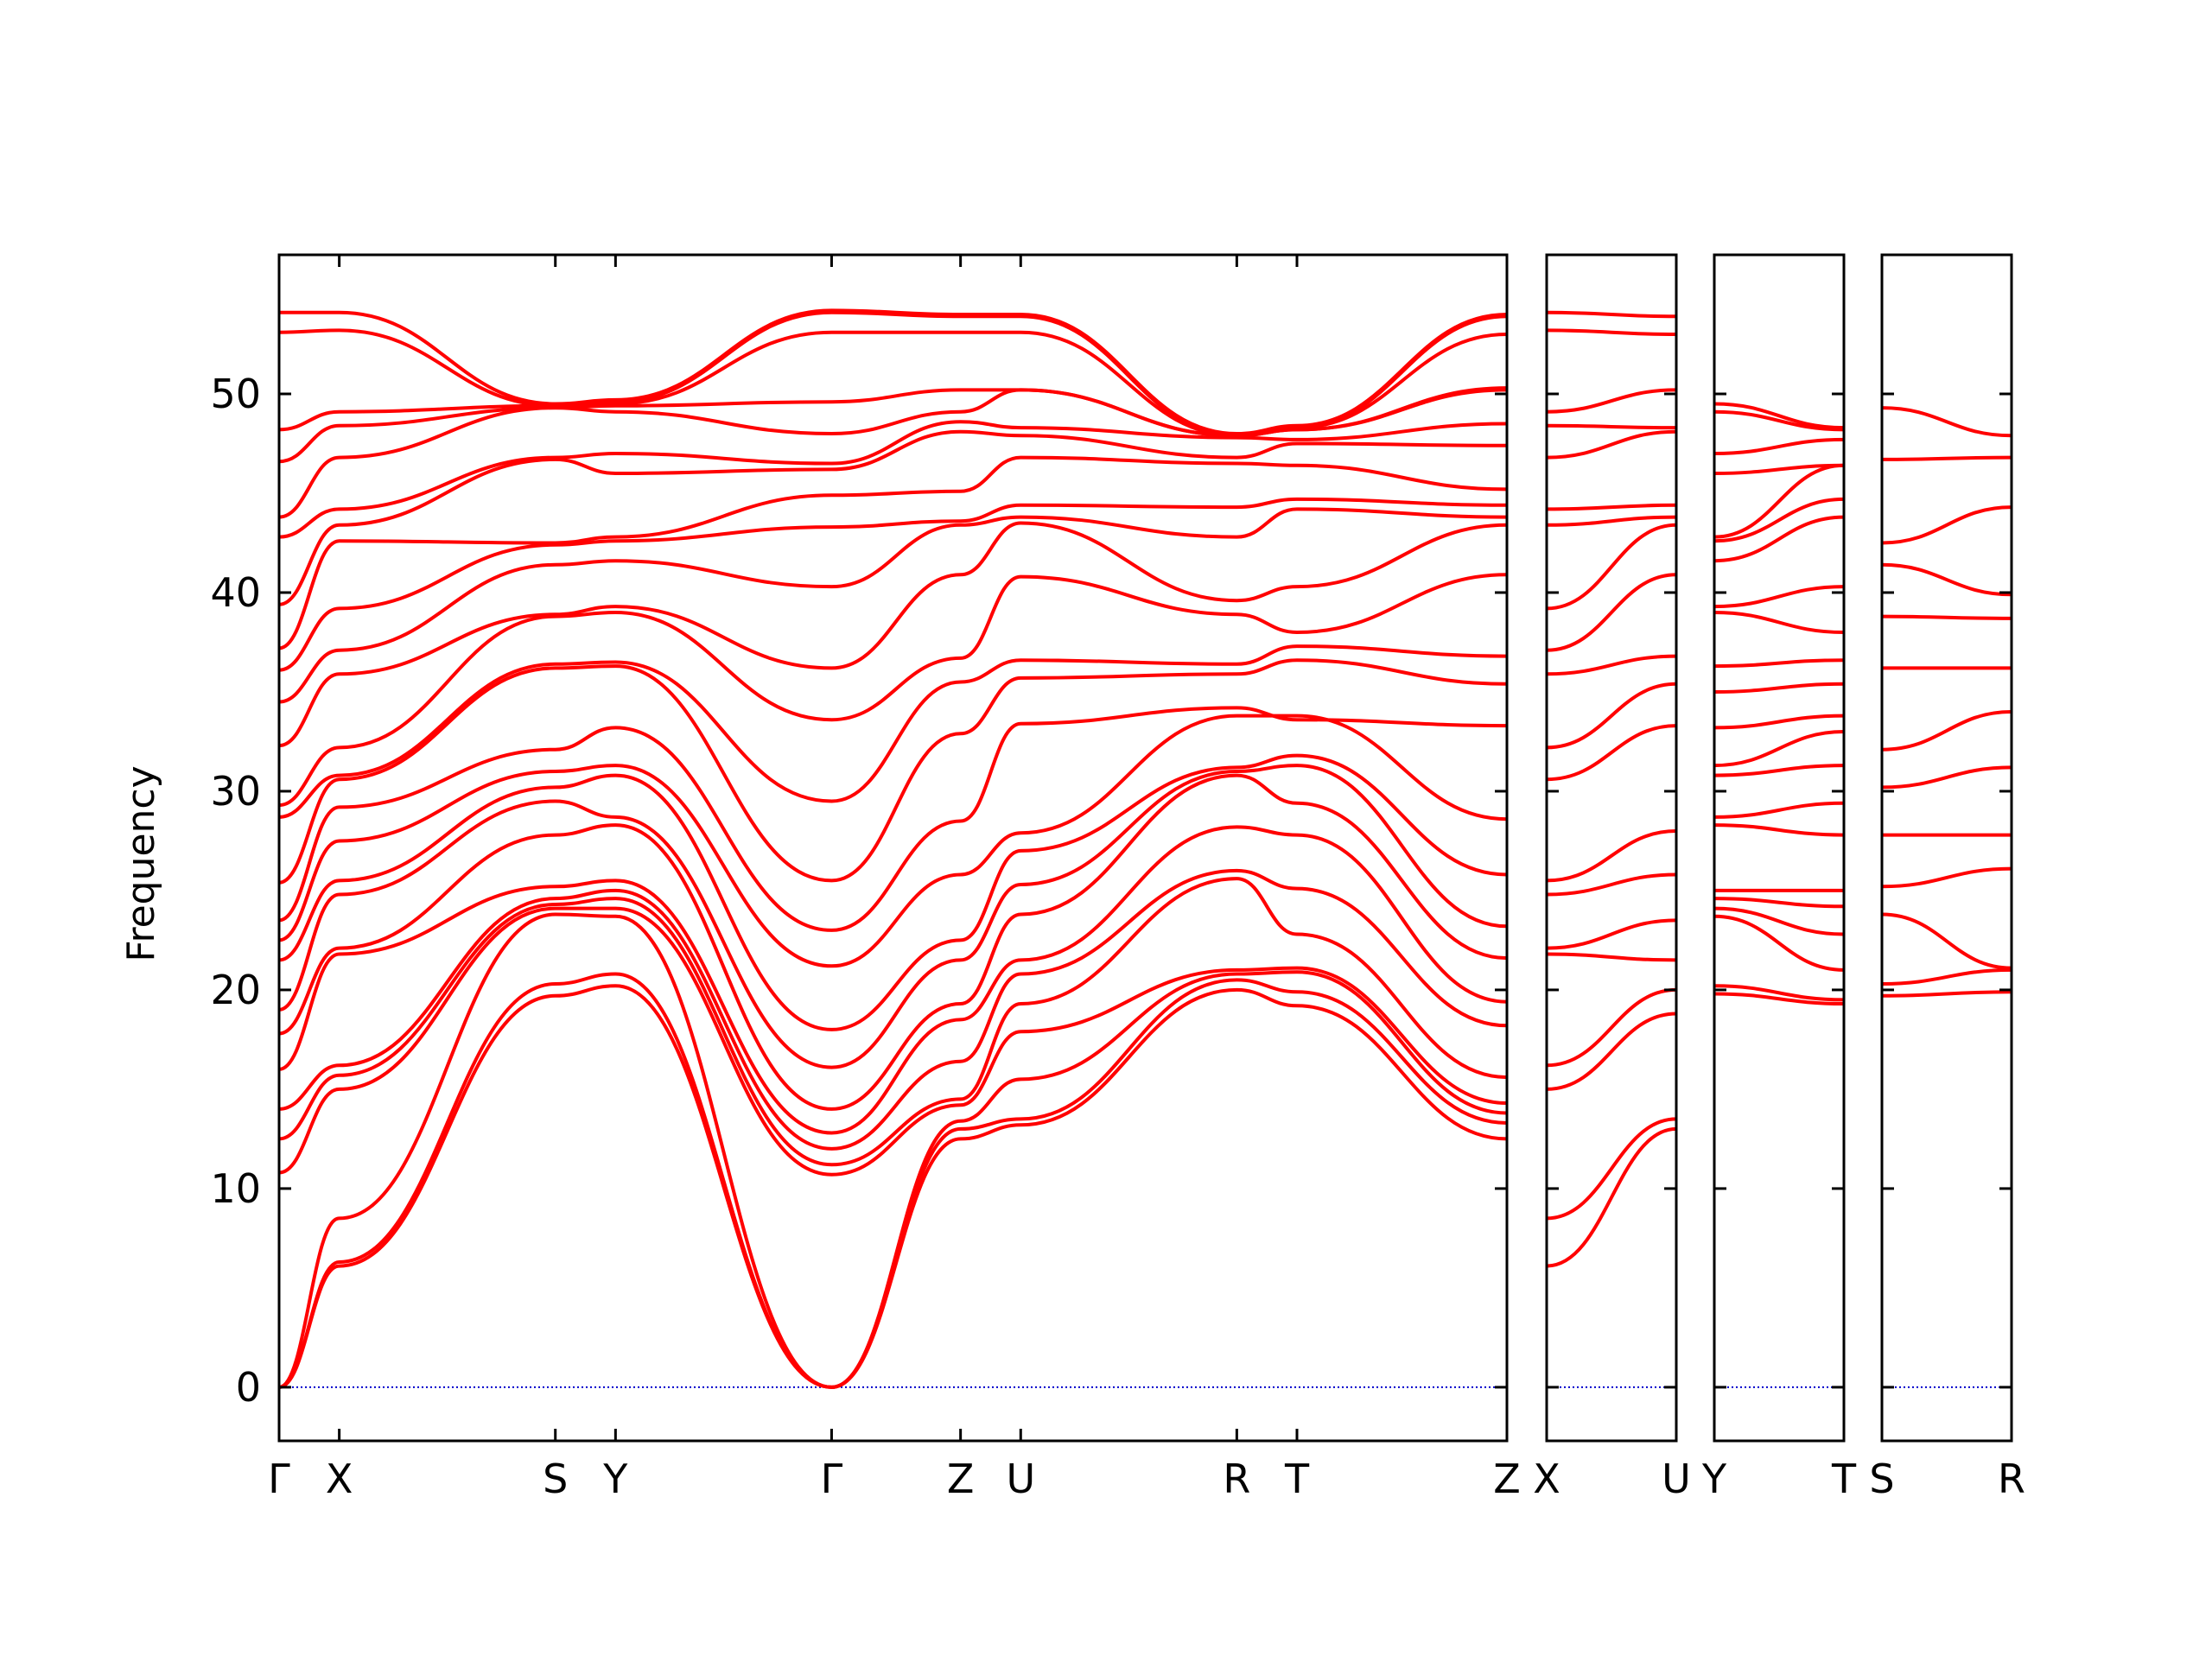  Describe the element at coordinates (235, 394) in the screenshot. I see `y-tick-label: 50` at that location.